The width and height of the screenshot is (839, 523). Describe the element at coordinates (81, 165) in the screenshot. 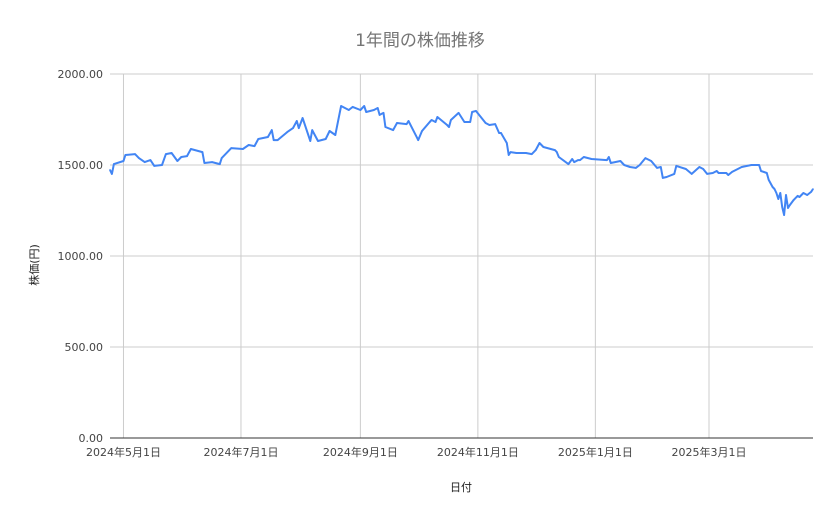

I see `y-tick-label: 1500.00` at that location.